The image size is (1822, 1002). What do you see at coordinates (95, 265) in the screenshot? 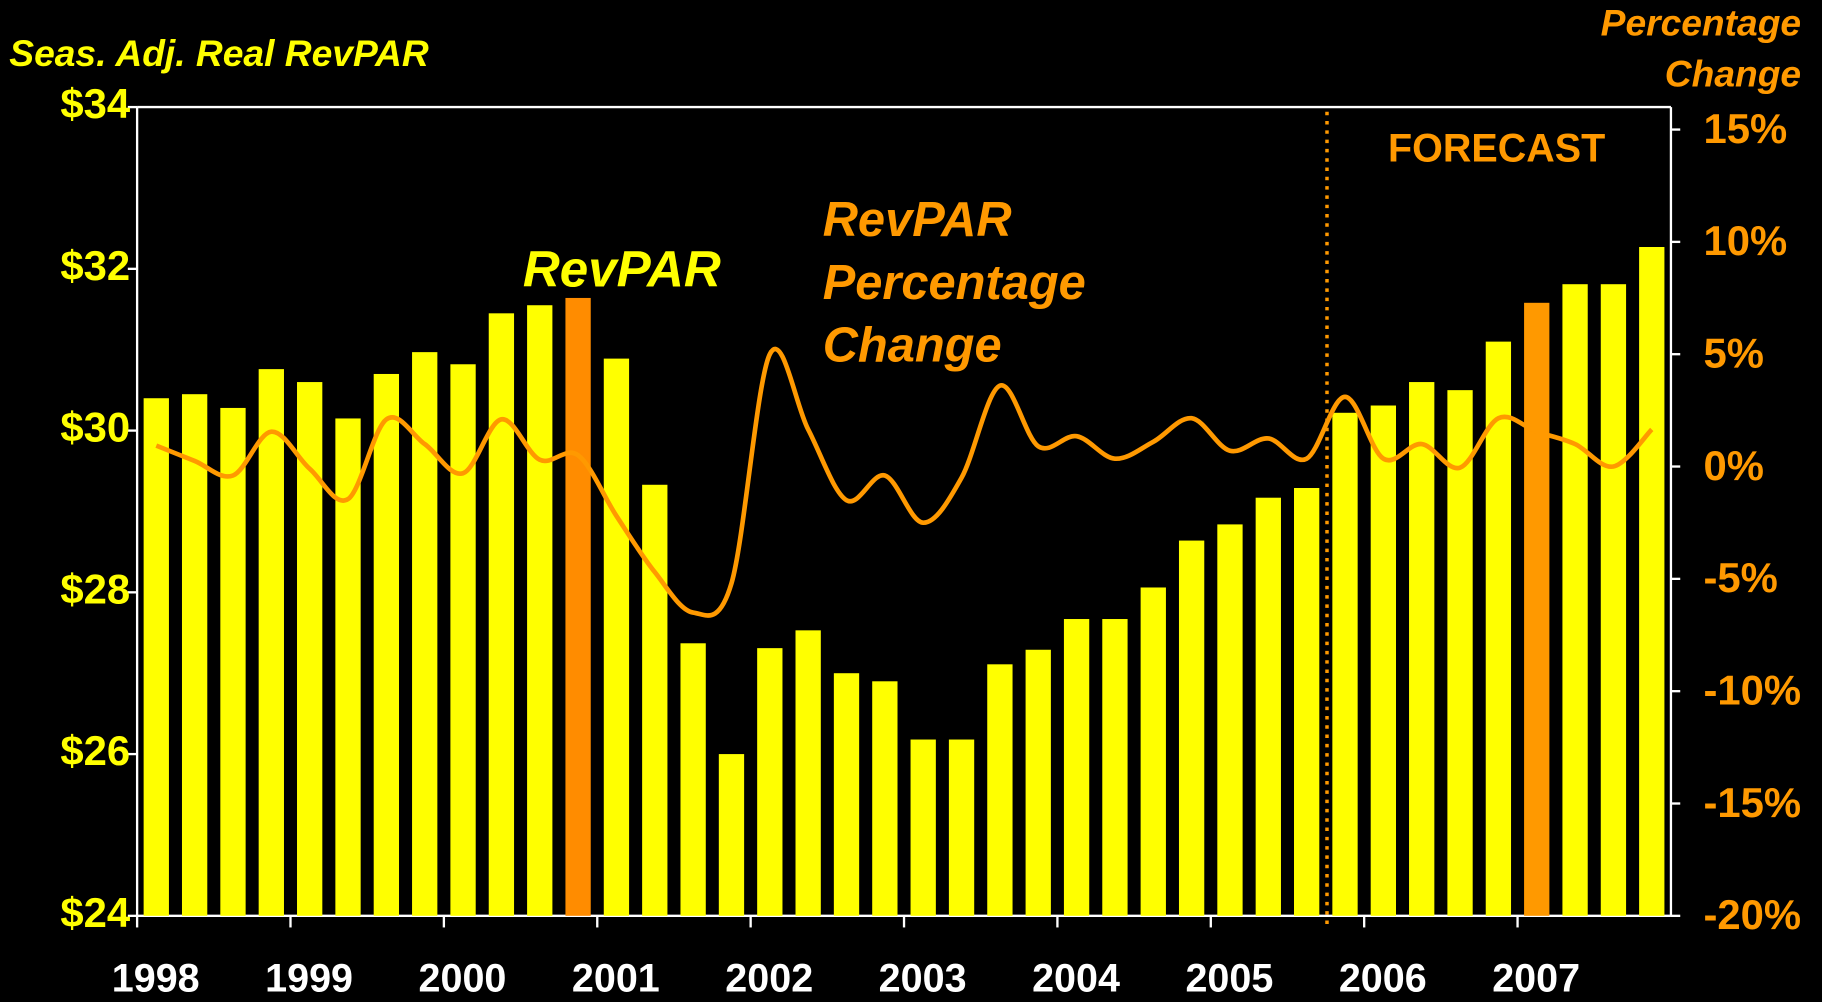
I see `y-tick-label: $32` at bounding box center [95, 265].